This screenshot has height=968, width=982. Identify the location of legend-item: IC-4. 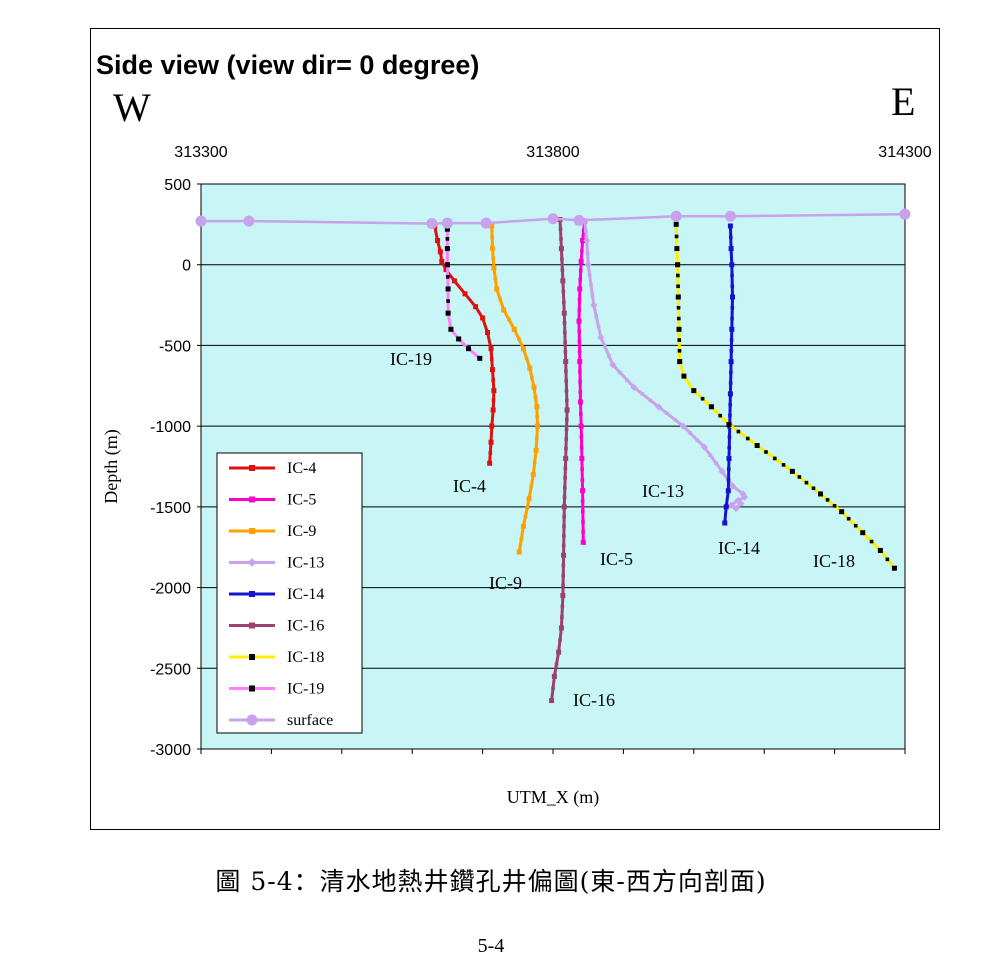
(272, 468).